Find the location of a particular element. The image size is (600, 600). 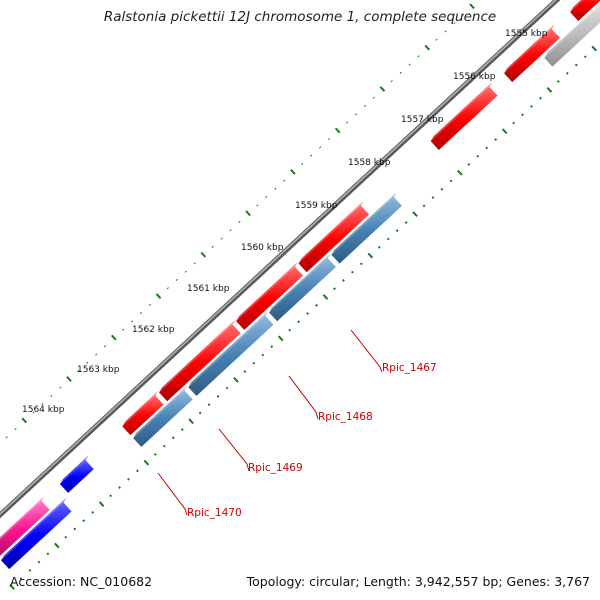

gene-other-pink is located at coordinates (25, 528).